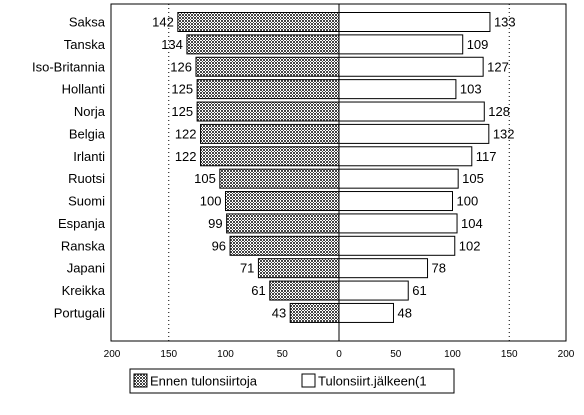 The width and height of the screenshot is (584, 415). Describe the element at coordinates (79, 312) in the screenshot. I see `category-label: Portugali` at that location.